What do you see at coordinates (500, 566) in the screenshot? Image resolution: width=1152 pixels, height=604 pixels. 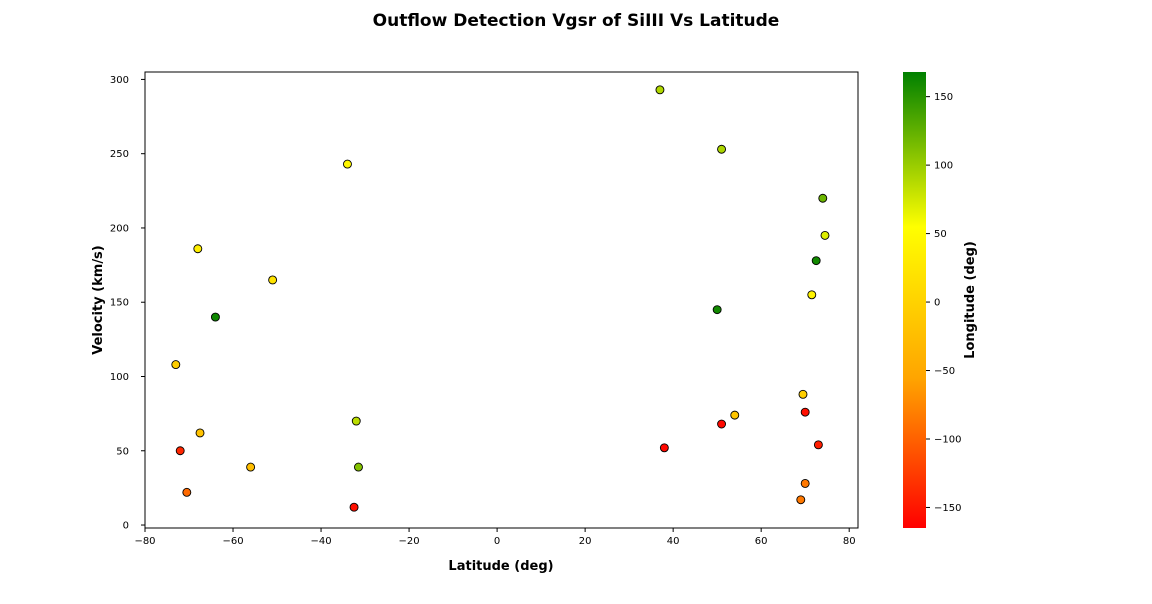 I see `x-axis-label: Latitude (deg)` at bounding box center [500, 566].